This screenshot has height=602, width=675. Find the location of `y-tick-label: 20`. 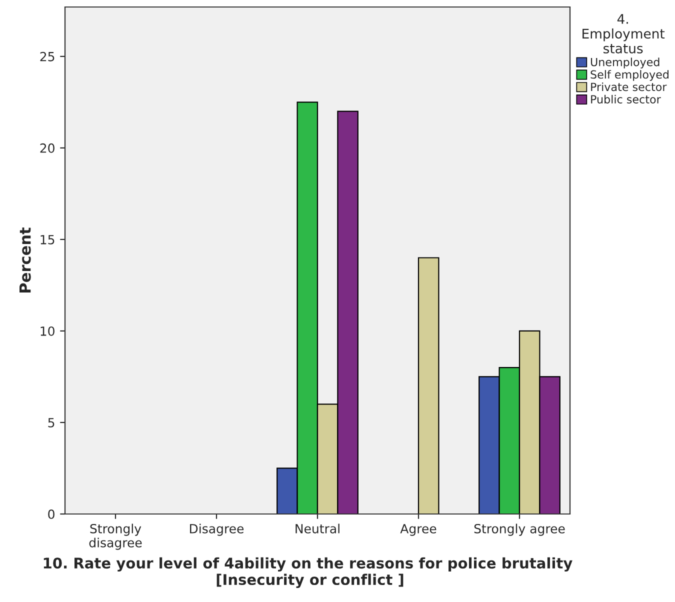

y-tick-label: 20 is located at coordinates (47, 148).